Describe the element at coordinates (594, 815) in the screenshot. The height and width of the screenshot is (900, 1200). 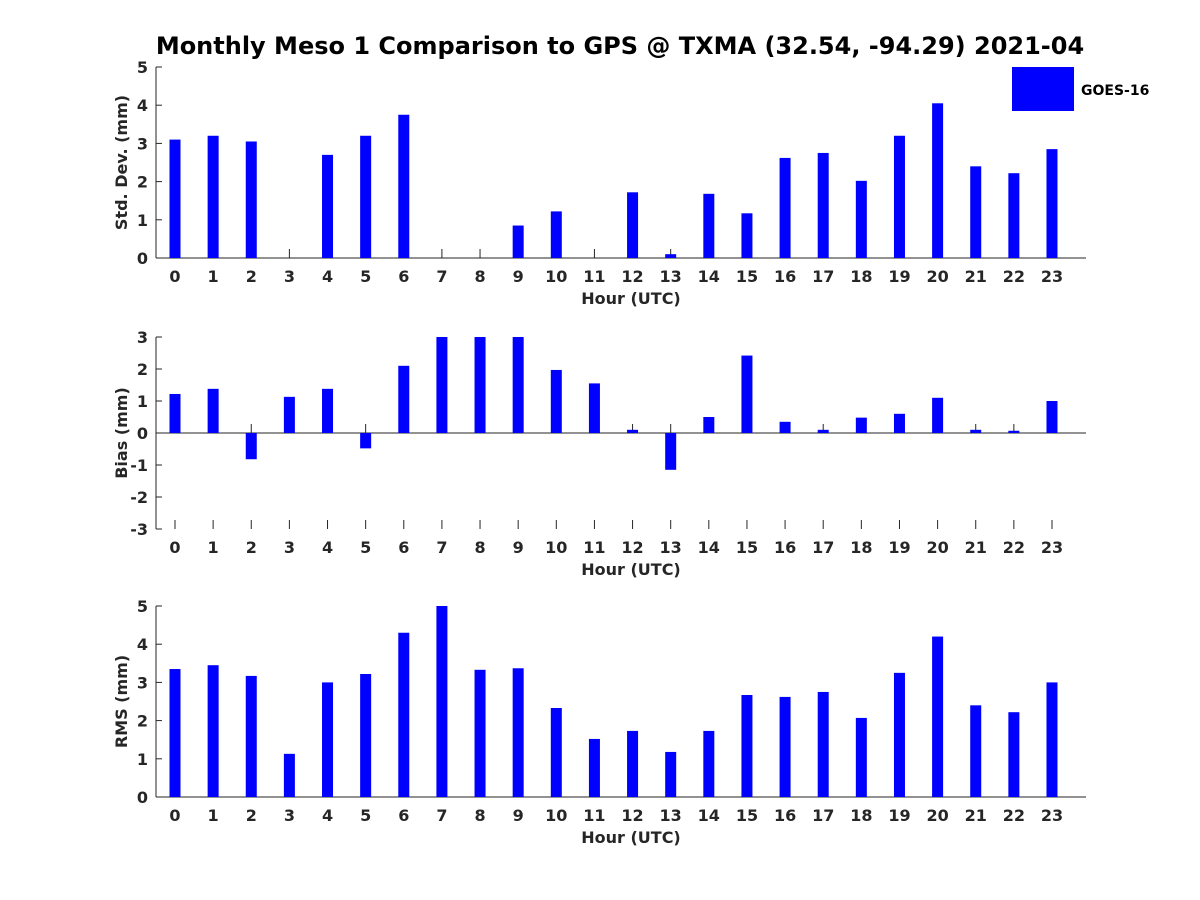
I see `x-tick-label: 11` at that location.